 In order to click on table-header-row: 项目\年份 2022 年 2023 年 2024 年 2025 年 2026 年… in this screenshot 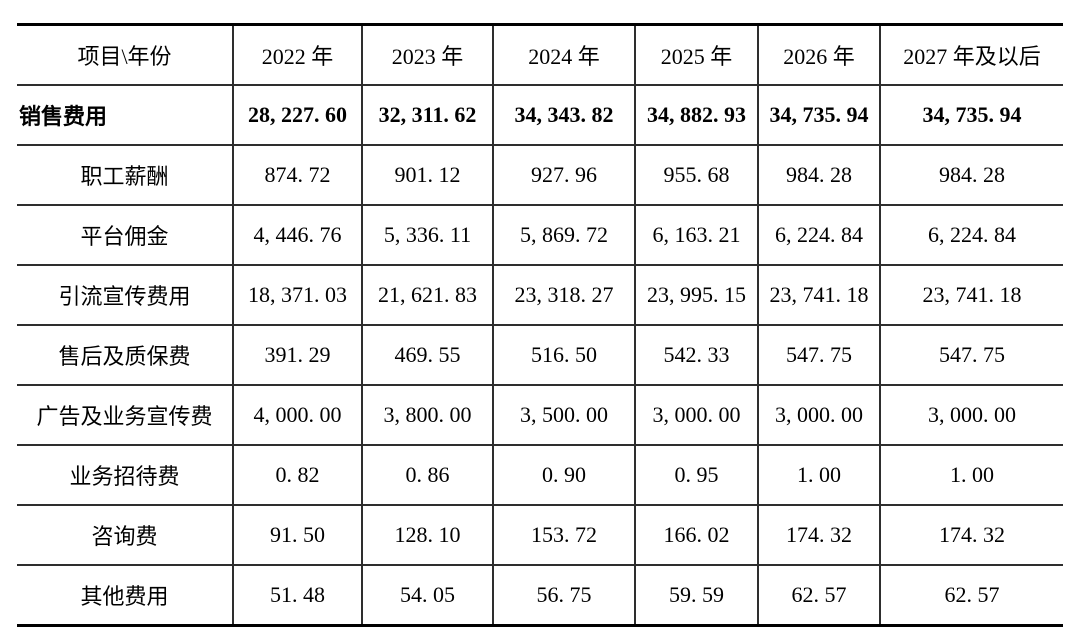, I will do `click(540, 54)`.